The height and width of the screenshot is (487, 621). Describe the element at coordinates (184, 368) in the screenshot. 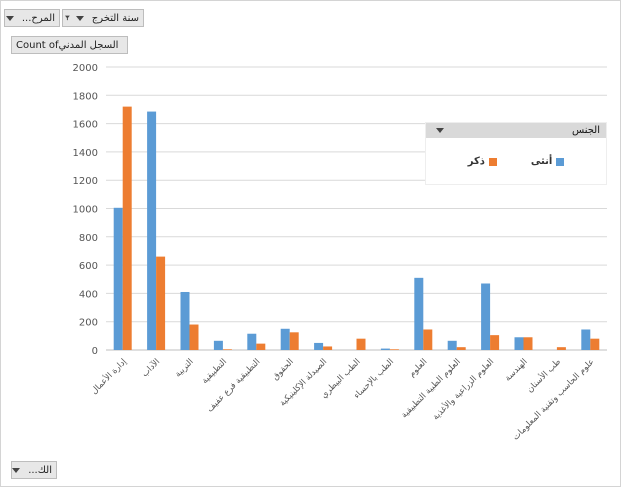

I see `x-tick-label: التربية` at that location.